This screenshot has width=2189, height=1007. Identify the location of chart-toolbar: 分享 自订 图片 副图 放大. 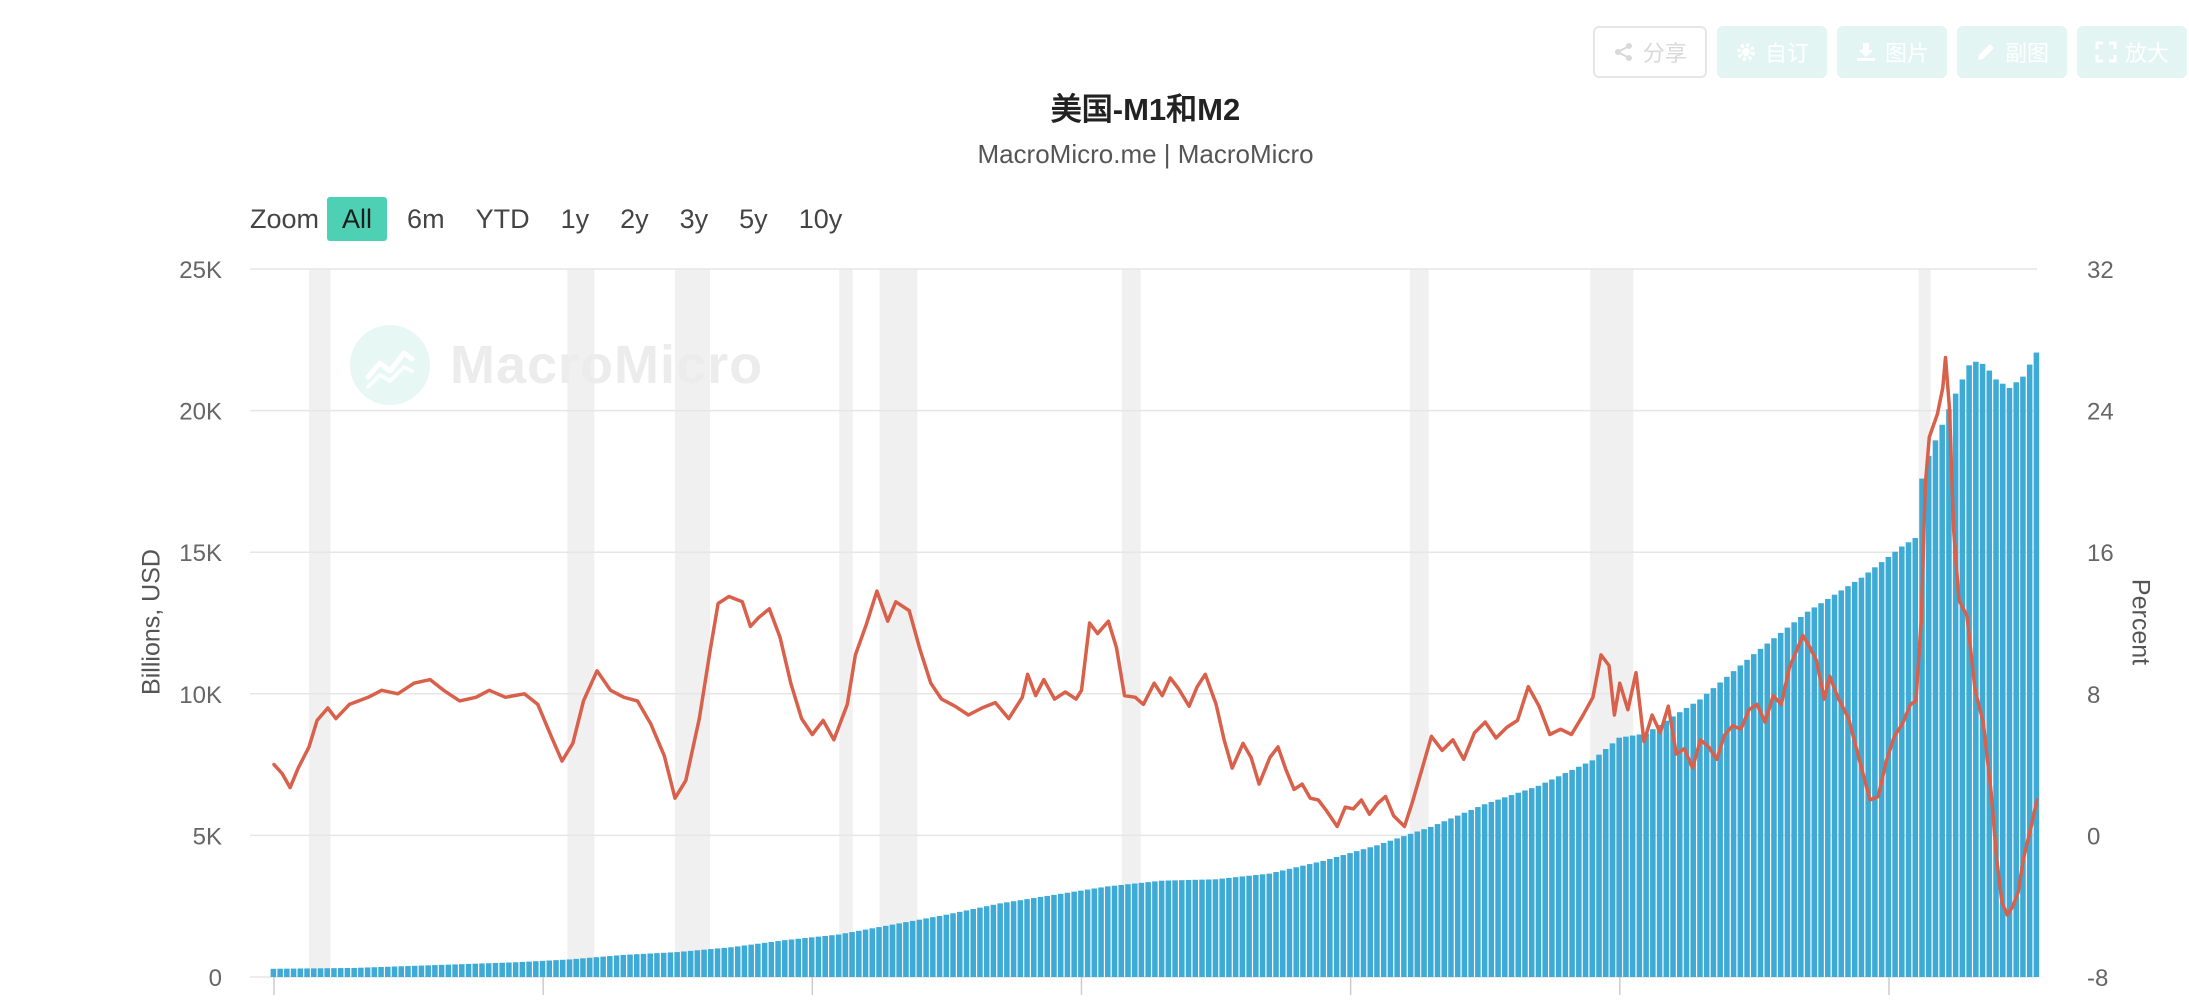
(1889, 52).